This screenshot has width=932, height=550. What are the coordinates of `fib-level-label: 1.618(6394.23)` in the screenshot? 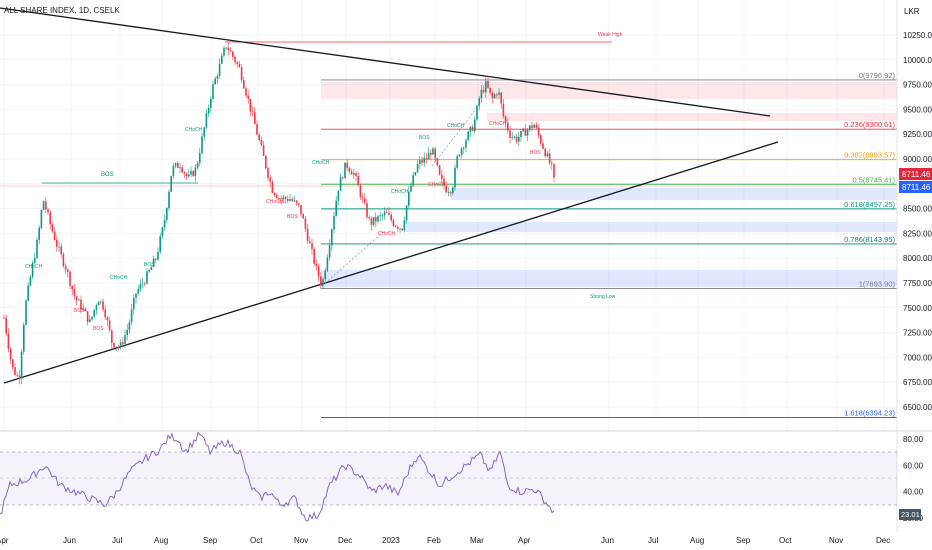 It's located at (869, 412).